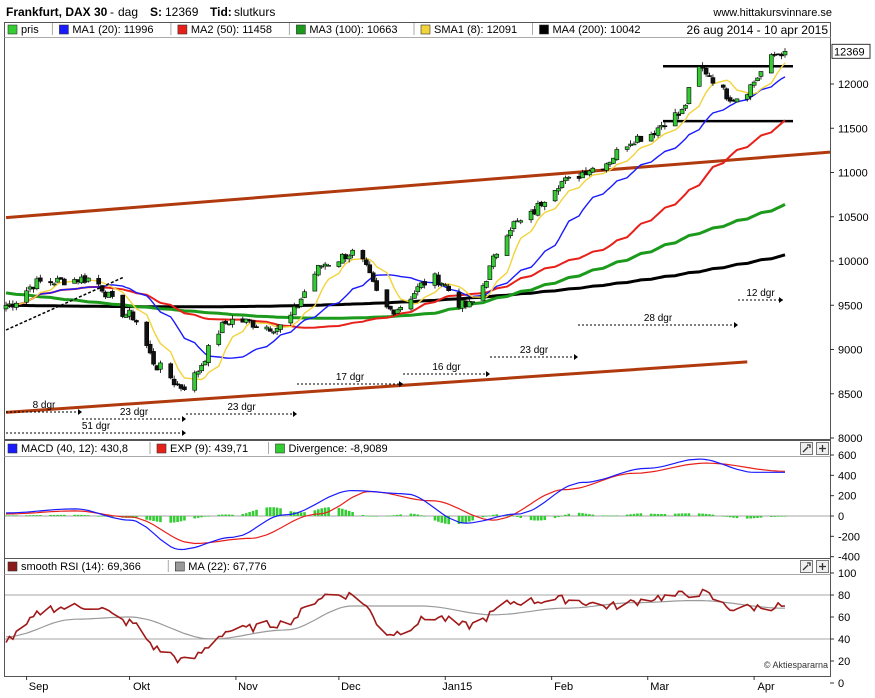 The height and width of the screenshot is (698, 875). What do you see at coordinates (30, 30) in the screenshot?
I see `legend-label: pris` at bounding box center [30, 30].